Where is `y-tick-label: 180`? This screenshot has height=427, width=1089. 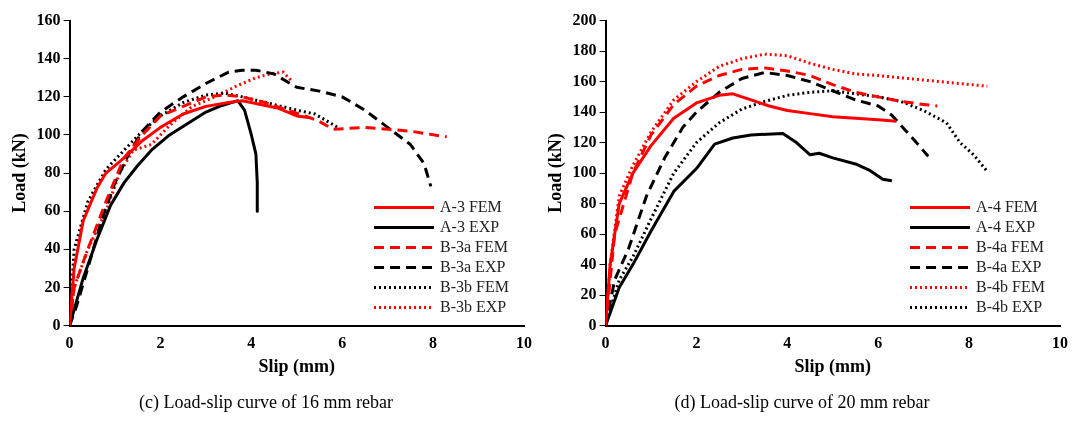
y-tick-label: 180 is located at coordinates (584, 50).